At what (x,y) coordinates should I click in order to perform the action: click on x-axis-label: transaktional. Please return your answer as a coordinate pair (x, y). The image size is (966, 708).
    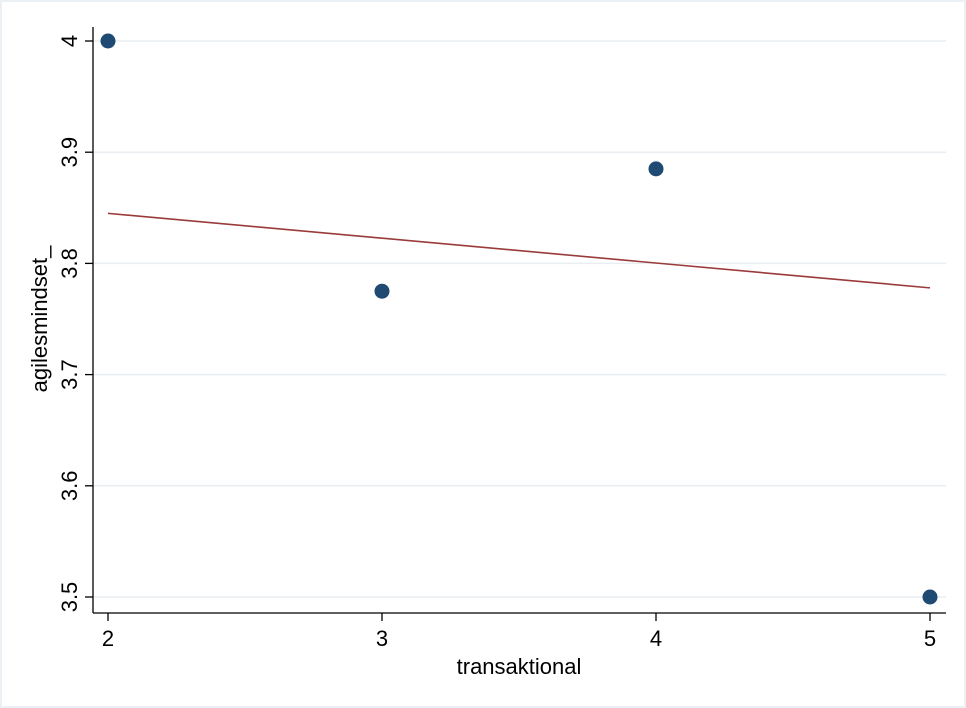
    Looking at the image, I should click on (519, 666).